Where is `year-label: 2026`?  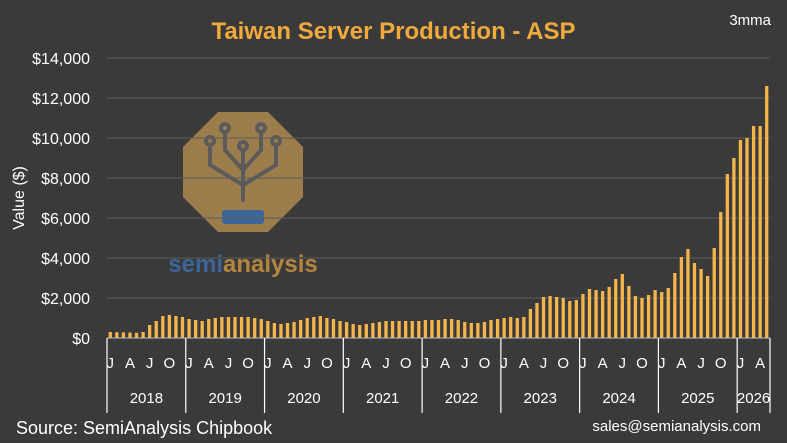
year-label: 2026 is located at coordinates (753, 398).